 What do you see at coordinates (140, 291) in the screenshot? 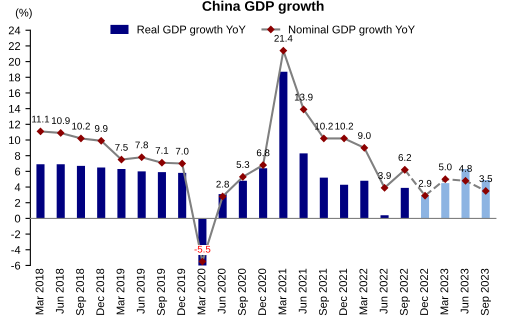
I see `x-tick-label: Jun 2019` at bounding box center [140, 291].